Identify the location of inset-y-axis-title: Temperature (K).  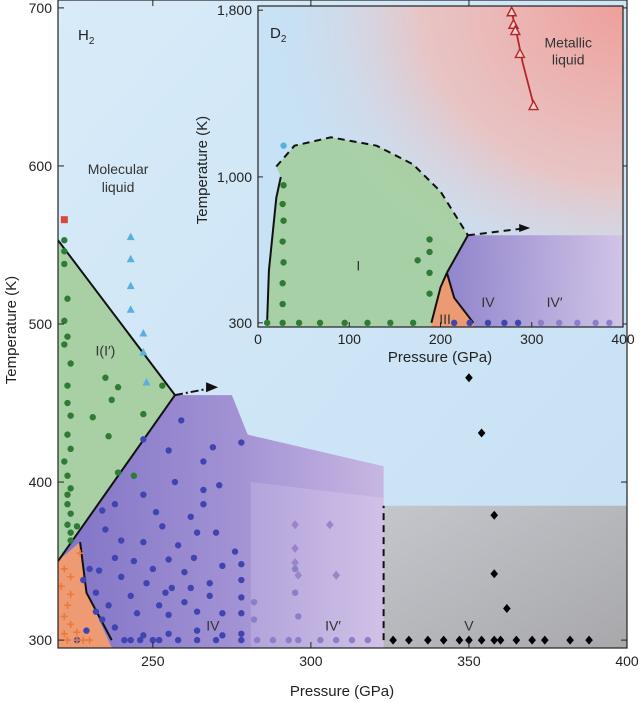
(202, 170).